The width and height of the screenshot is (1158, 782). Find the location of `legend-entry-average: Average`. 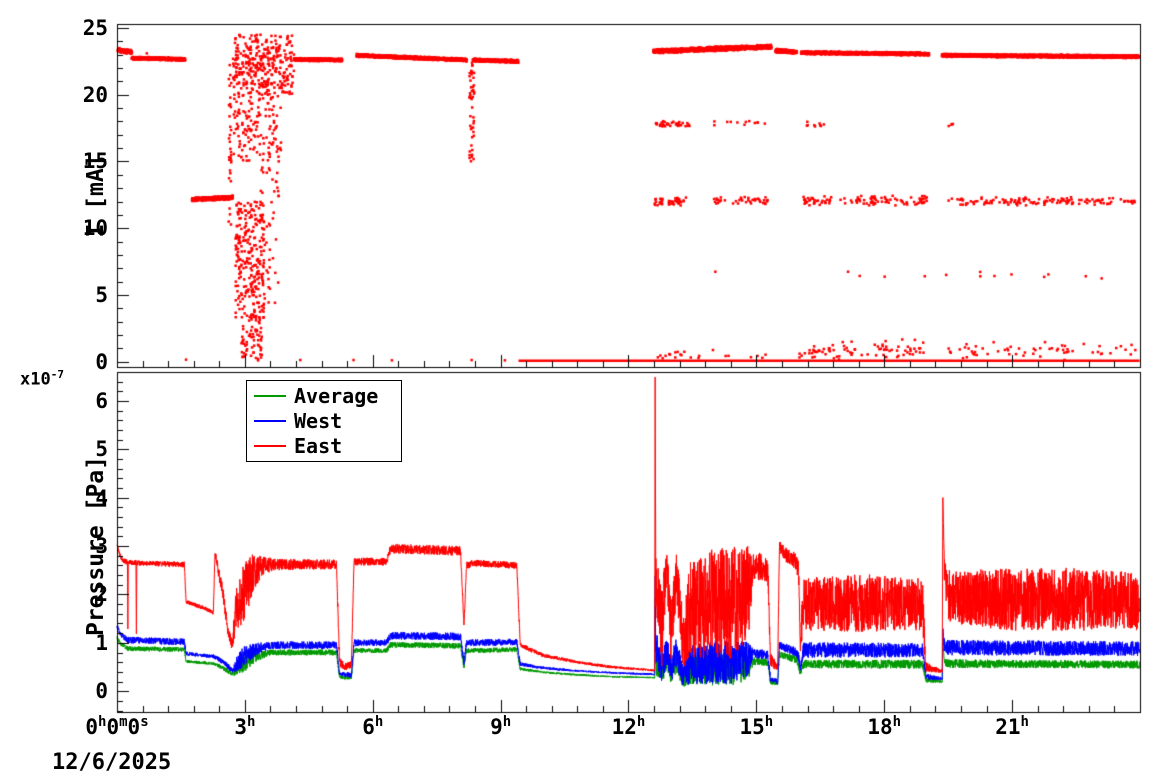

legend-entry-average: Average is located at coordinates (324, 396).